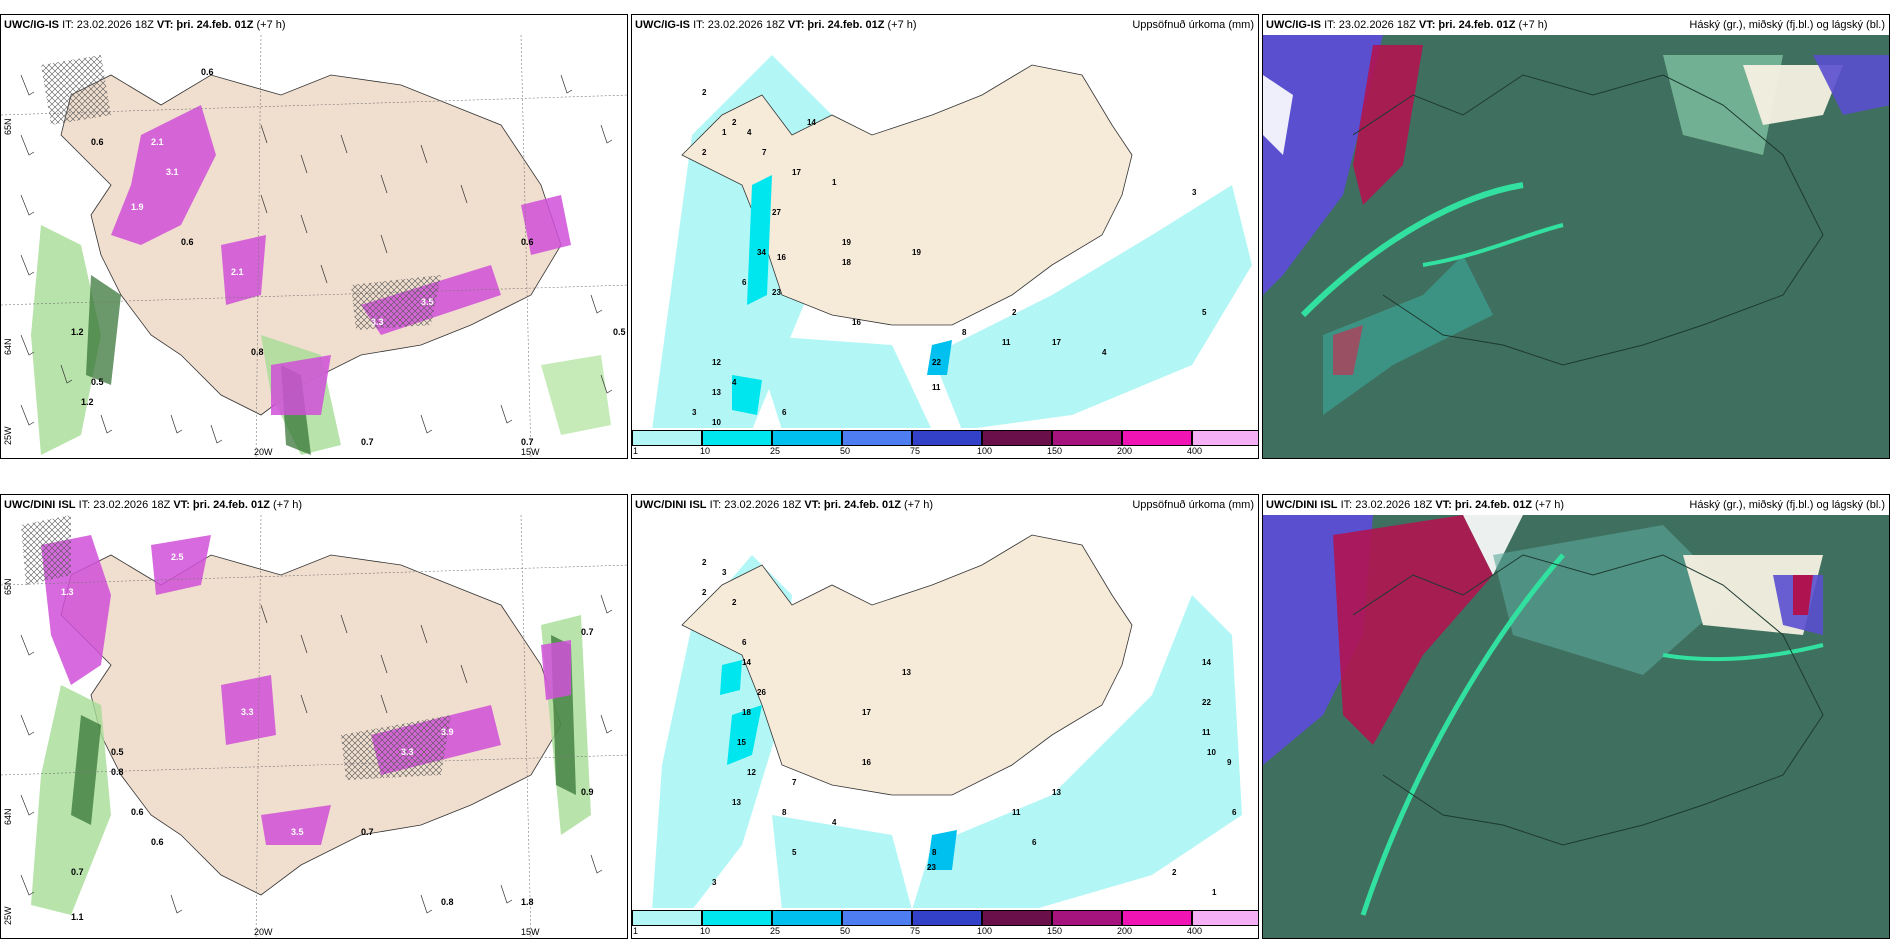 This screenshot has width=1900, height=950. Describe the element at coordinates (671, 505) in the screenshot. I see `model-name: UWC/DINI ISL` at that location.